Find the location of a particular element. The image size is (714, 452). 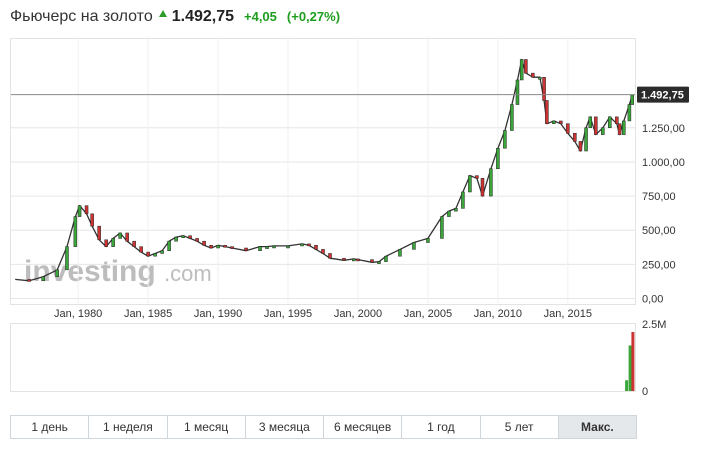

range-button-4: 3 месяца is located at coordinates (284, 427).